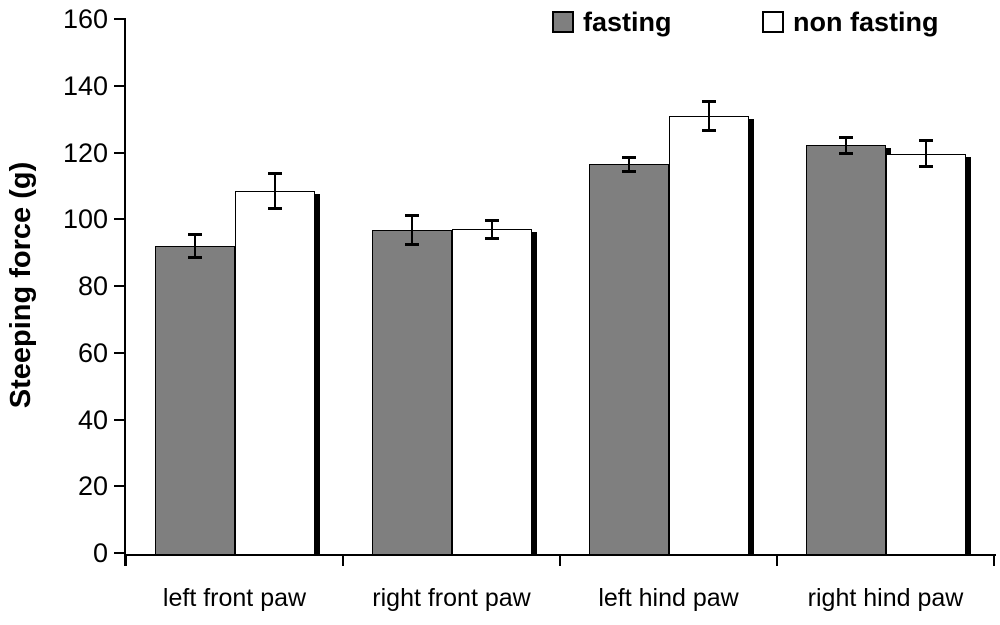  What do you see at coordinates (925, 167) in the screenshot?
I see `error-bar-non-fasting-right-hind-paw-bottom-cap` at bounding box center [925, 167].